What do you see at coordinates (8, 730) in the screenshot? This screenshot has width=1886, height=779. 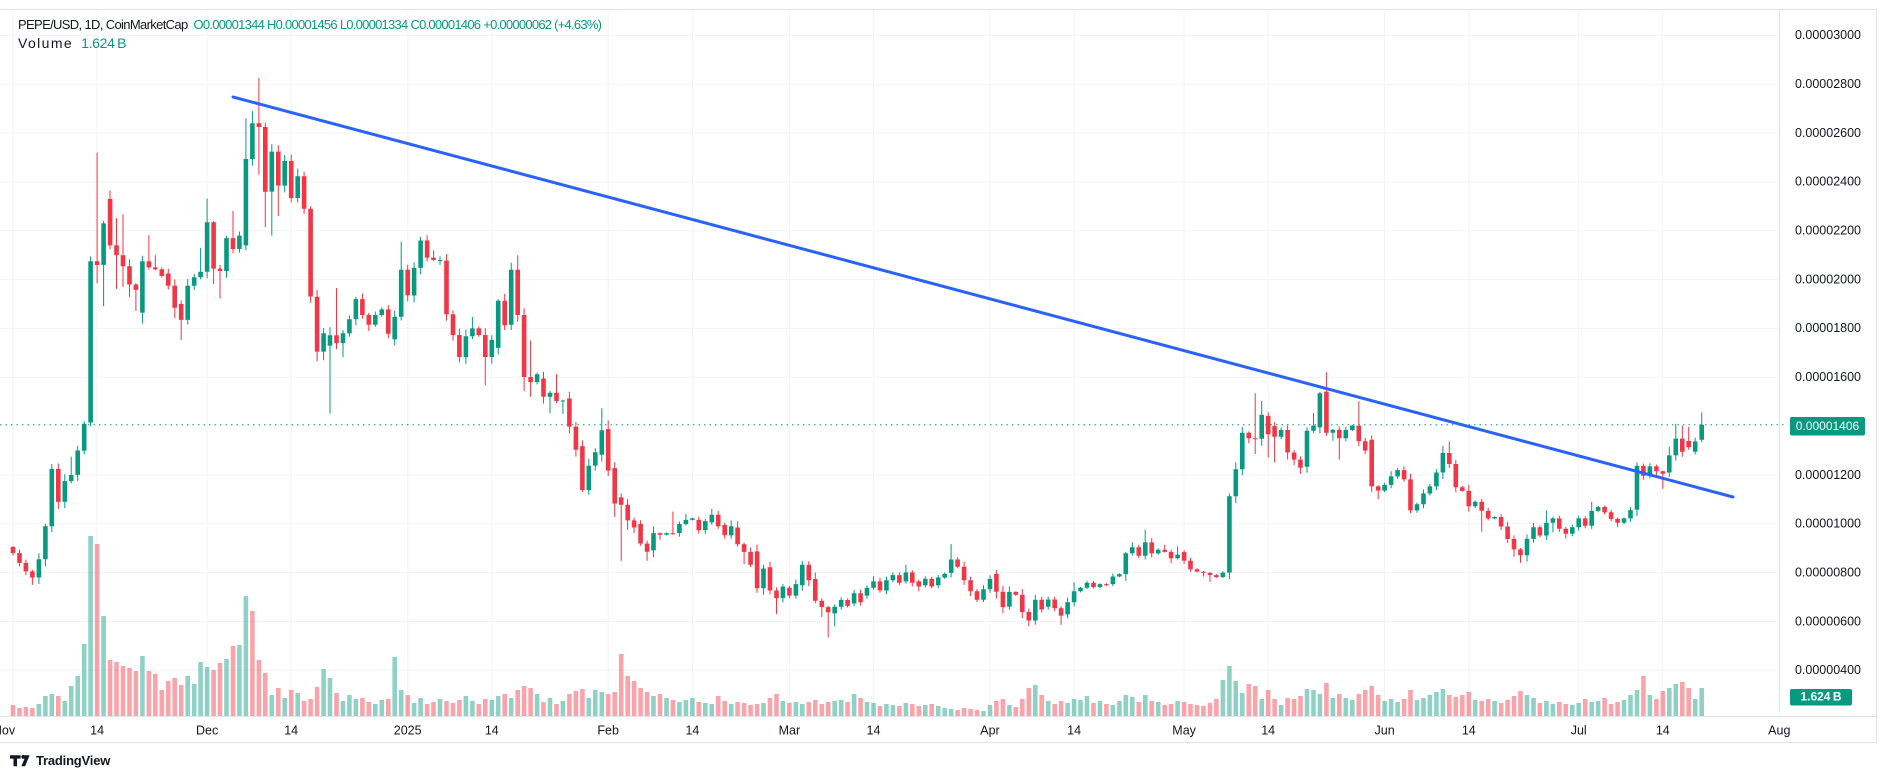 I see `svg-text: Nov` at bounding box center [8, 730].